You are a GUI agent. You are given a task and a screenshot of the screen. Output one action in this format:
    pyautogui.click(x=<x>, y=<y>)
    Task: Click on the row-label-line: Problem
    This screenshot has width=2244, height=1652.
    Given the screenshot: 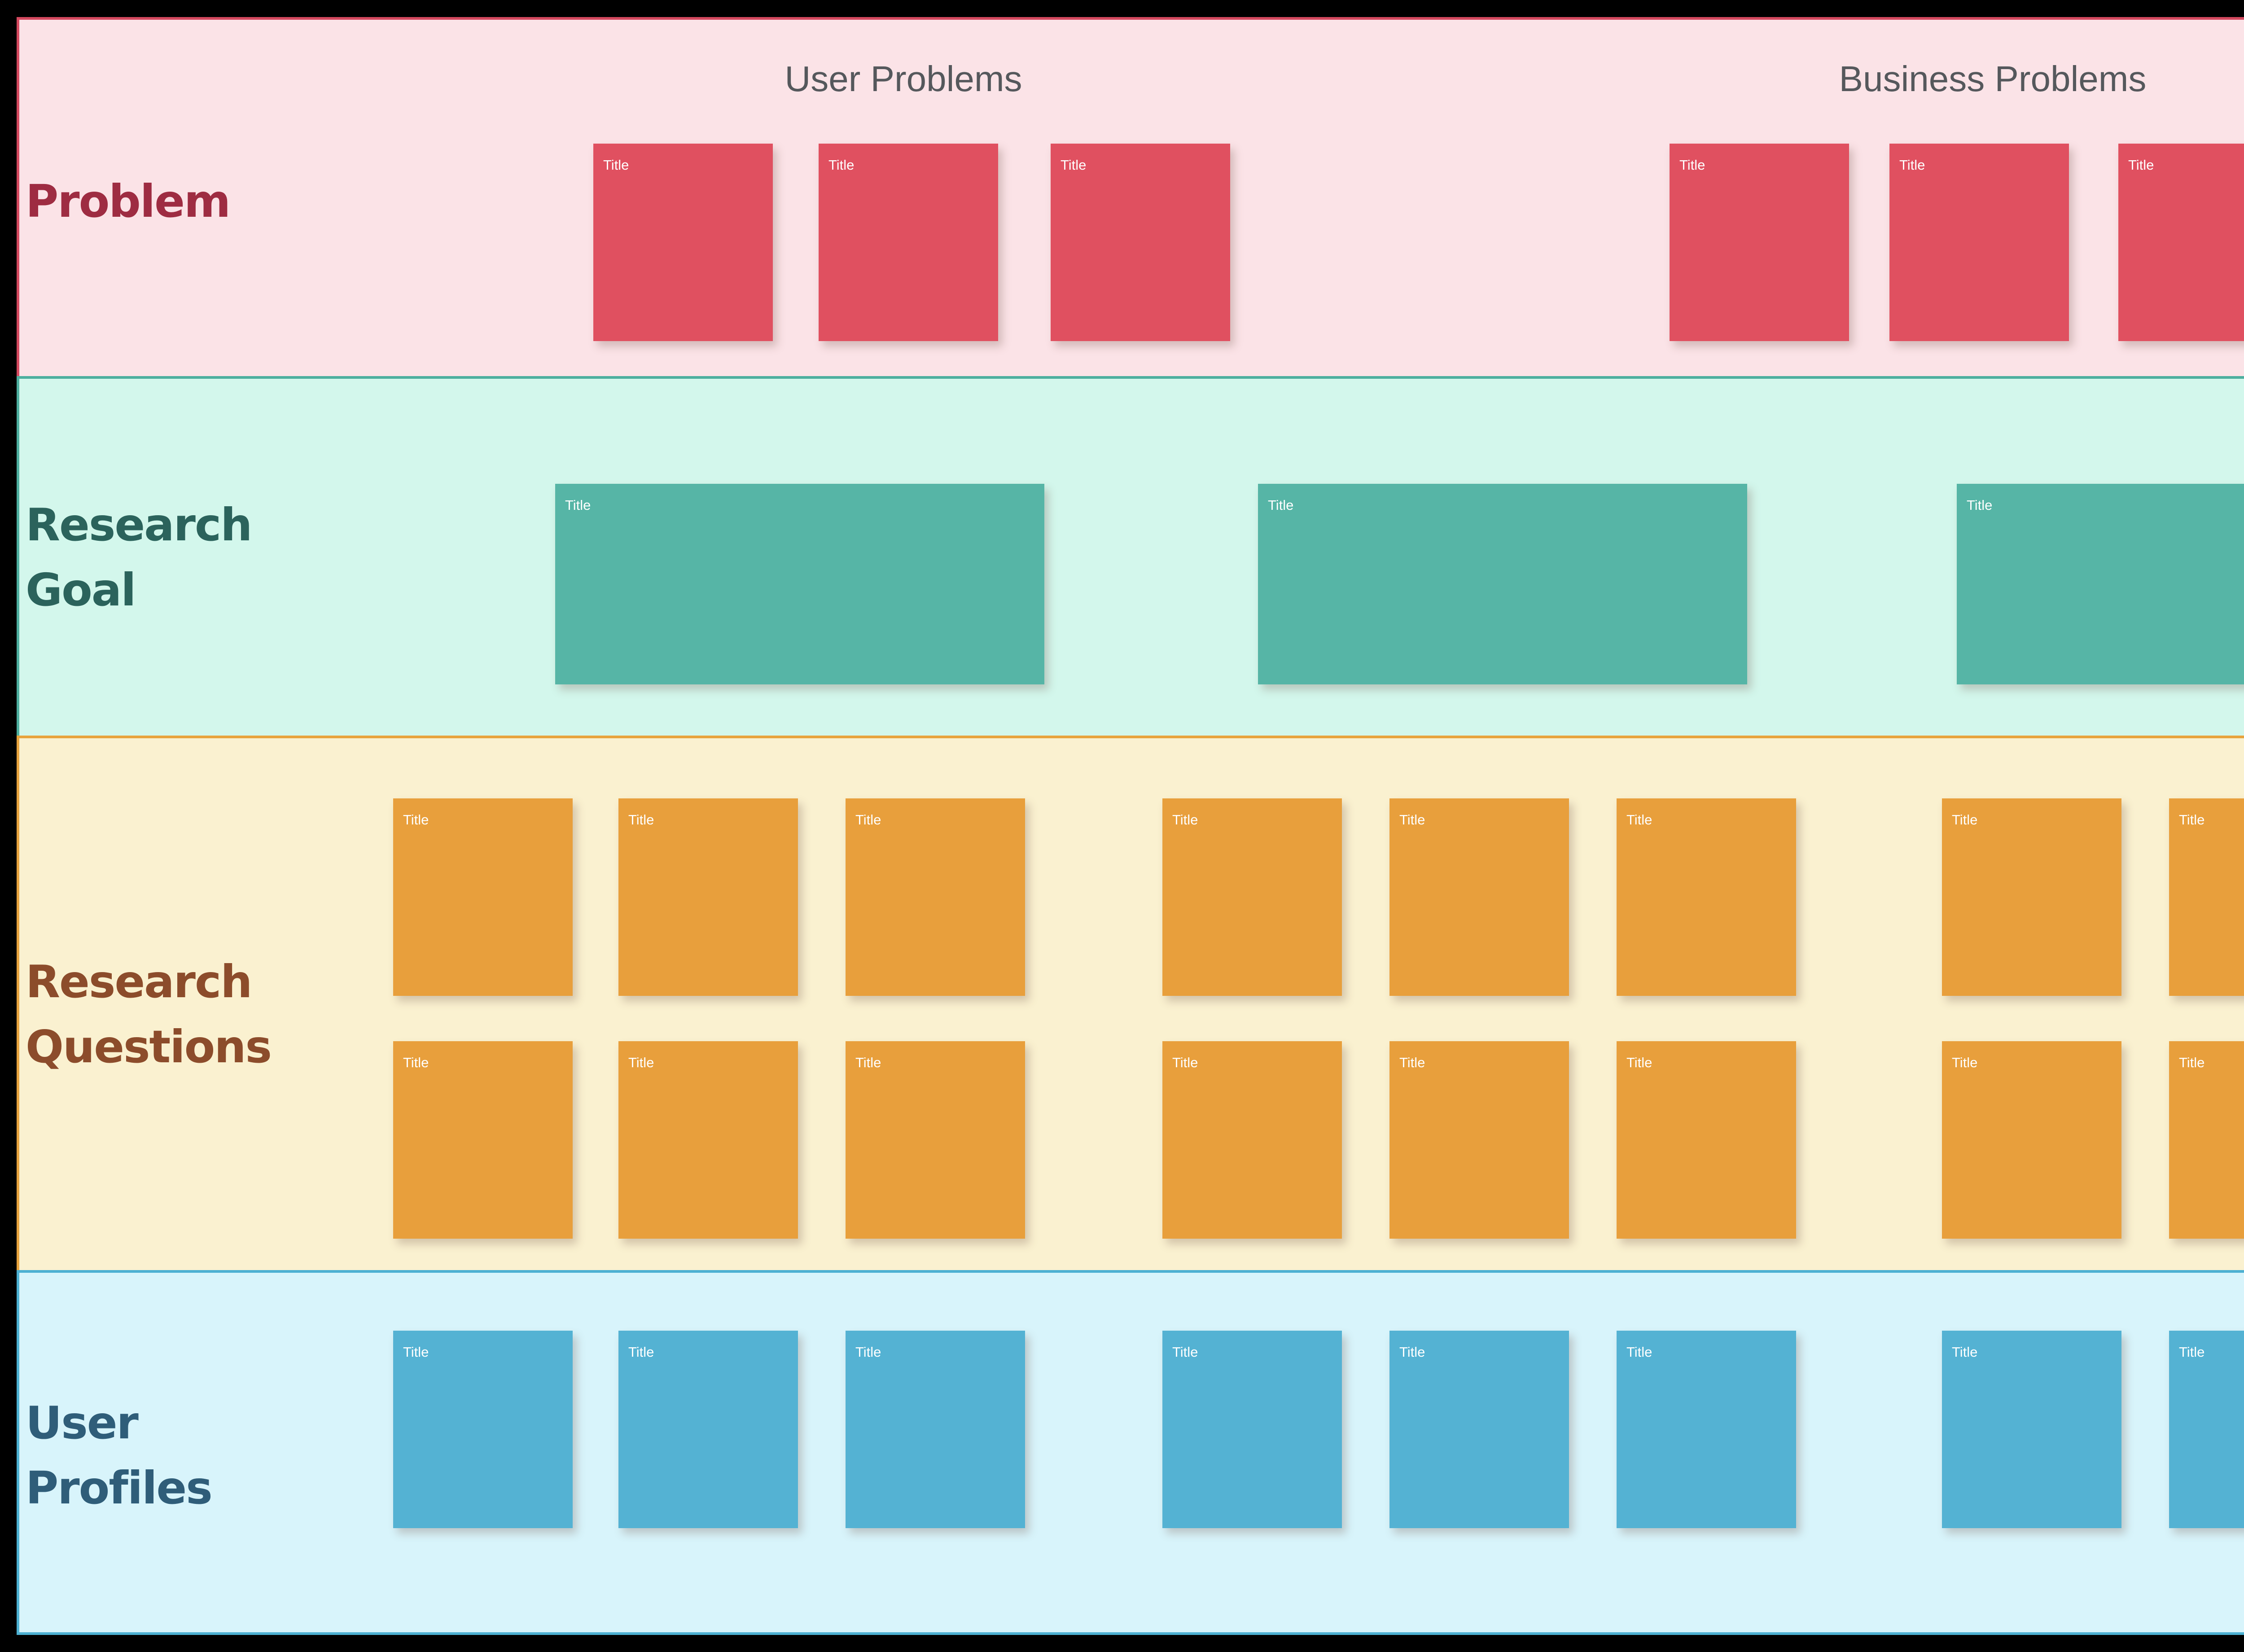 What is the action you would take?
    pyautogui.click(x=128, y=201)
    